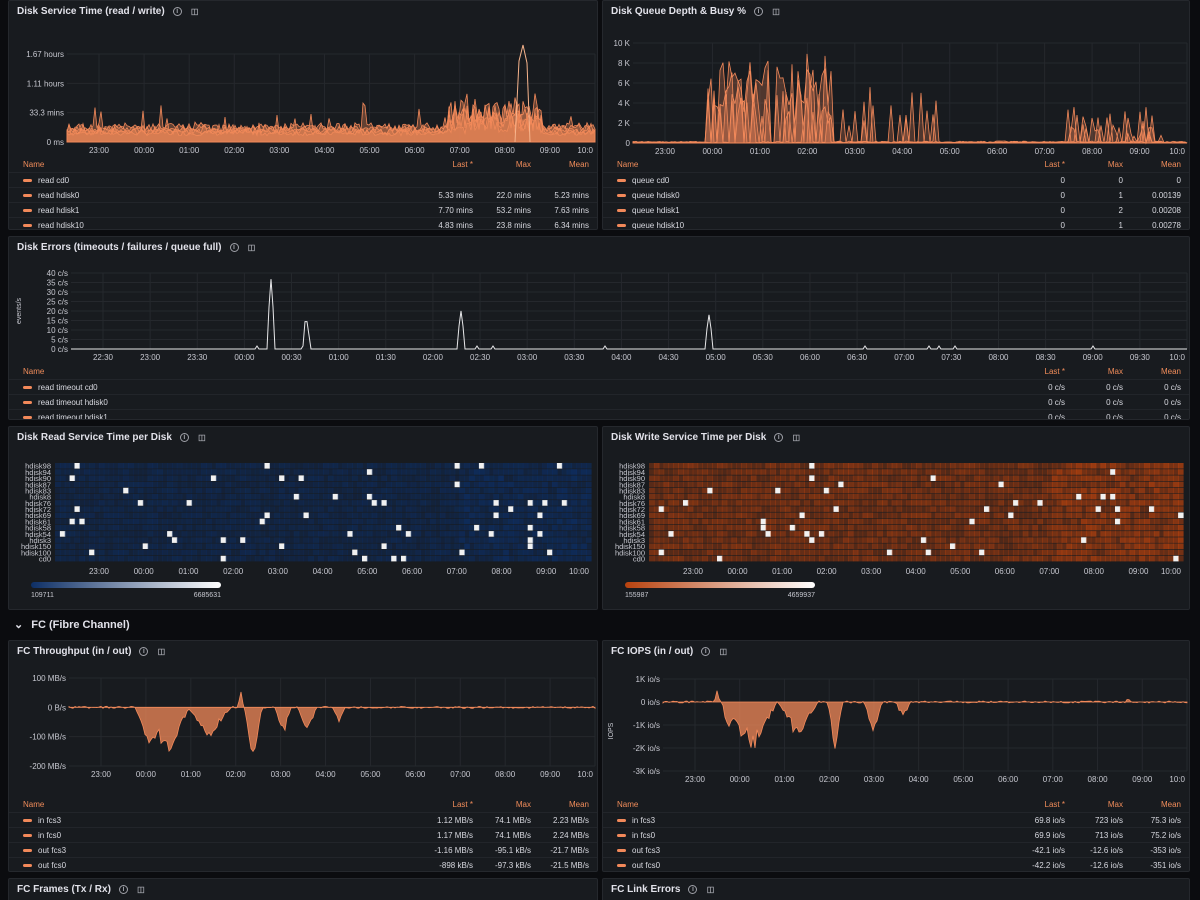 Image resolution: width=1200 pixels, height=900 pixels. Describe the element at coordinates (706, 437) in the screenshot. I see `panel-title: Disk Write Service Time per Disk i ◫` at that location.